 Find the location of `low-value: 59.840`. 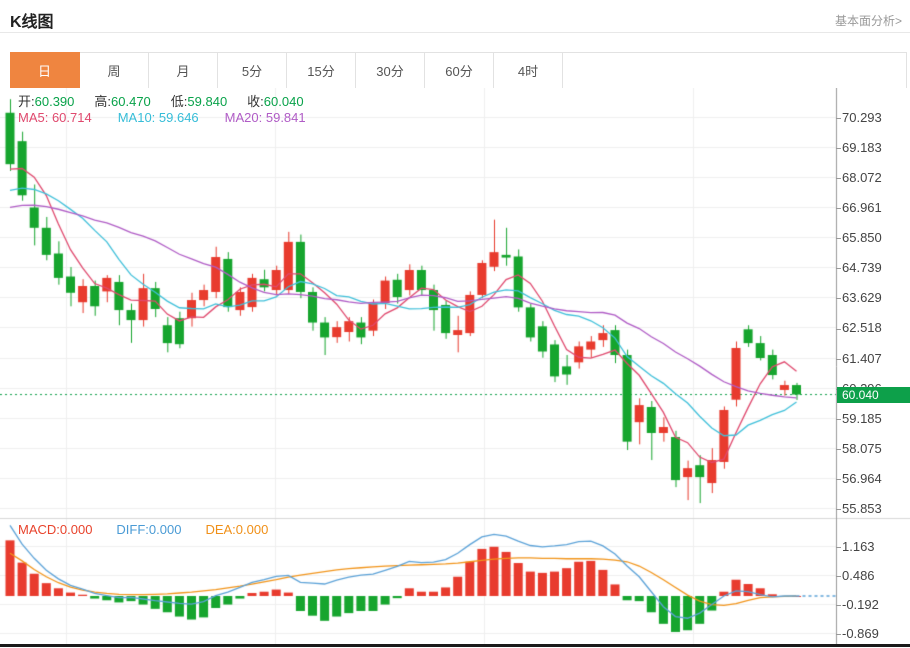

low-value: 59.840 is located at coordinates (207, 101).